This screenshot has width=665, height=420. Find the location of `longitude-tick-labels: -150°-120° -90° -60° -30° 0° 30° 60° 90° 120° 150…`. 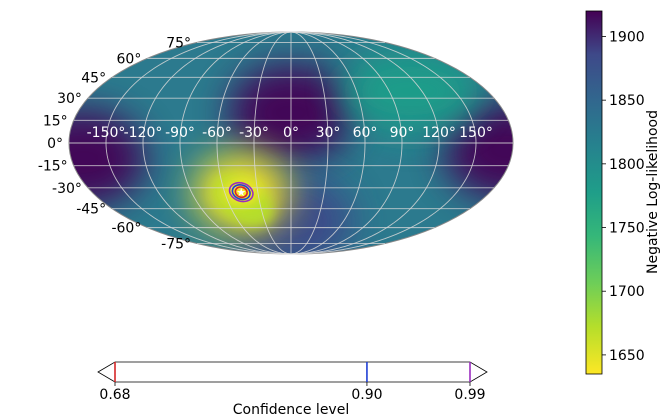

longitude-tick-labels: -150°-120° -90° -60° -30° 0° 30° 60° 90° 120° 150… is located at coordinates (290, 133).